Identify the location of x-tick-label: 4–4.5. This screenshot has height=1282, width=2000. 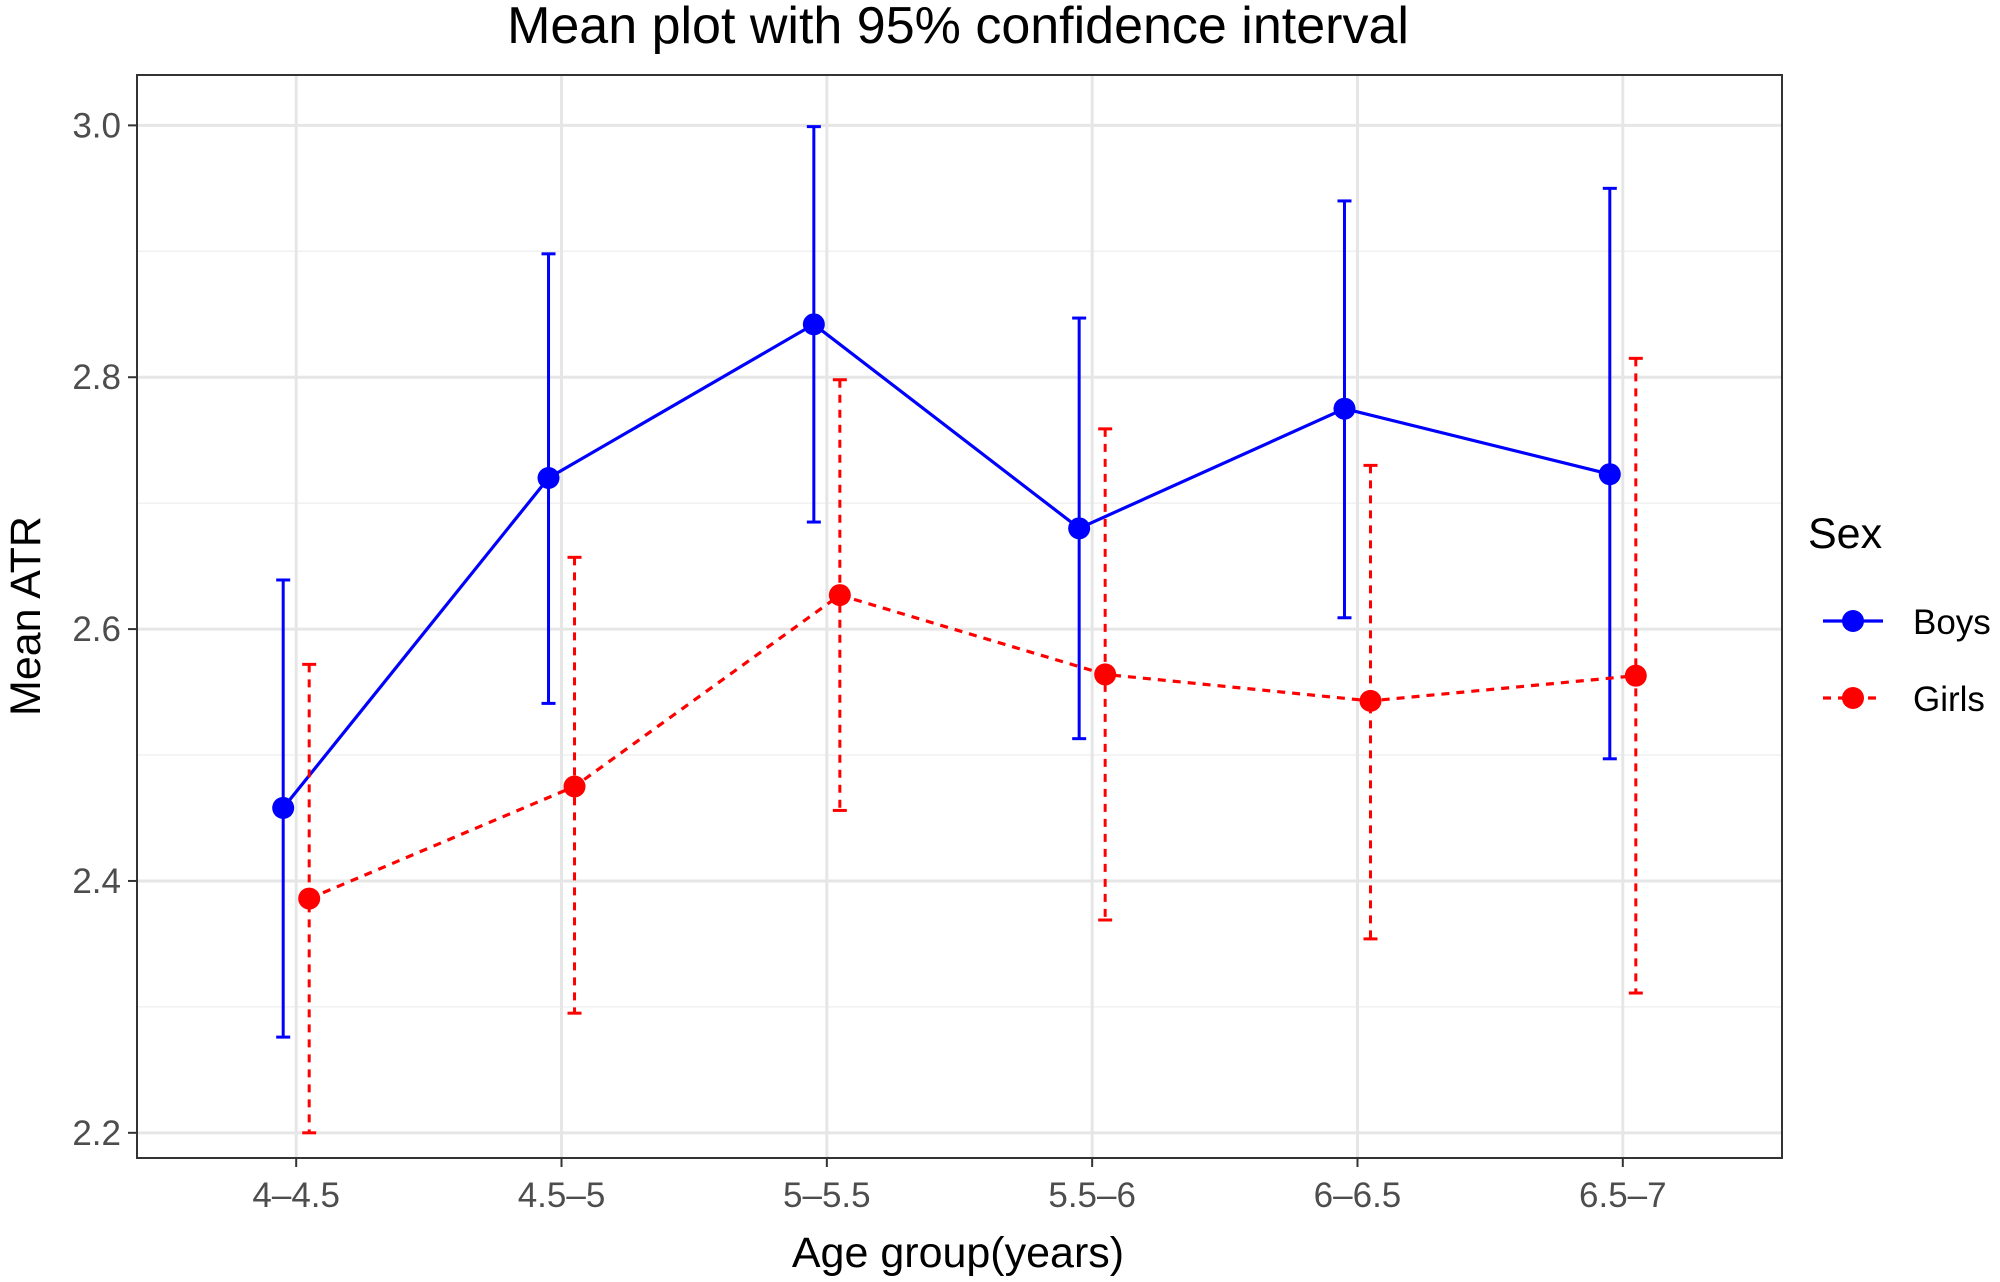
(296, 1195).